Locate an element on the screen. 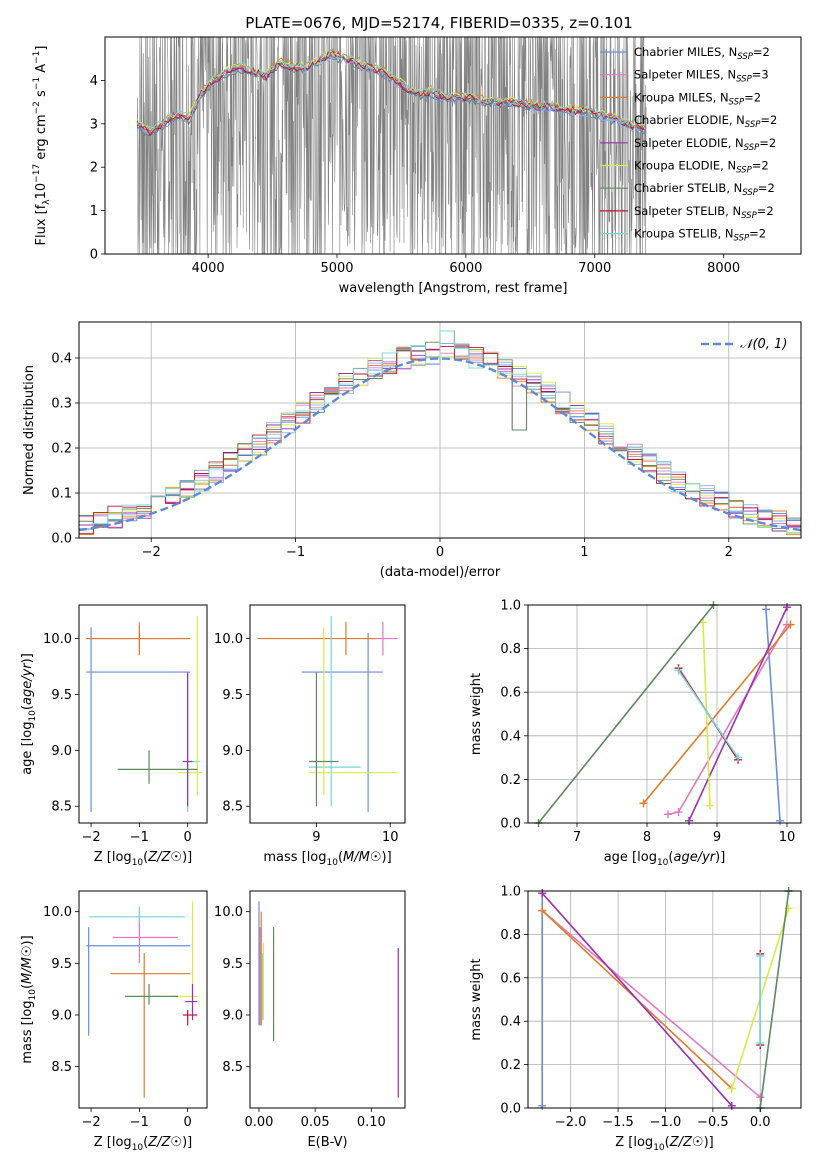 This screenshot has width=819, height=1170. x-axis-label: wavelength [Angstrom, rest frame] is located at coordinates (453, 288).